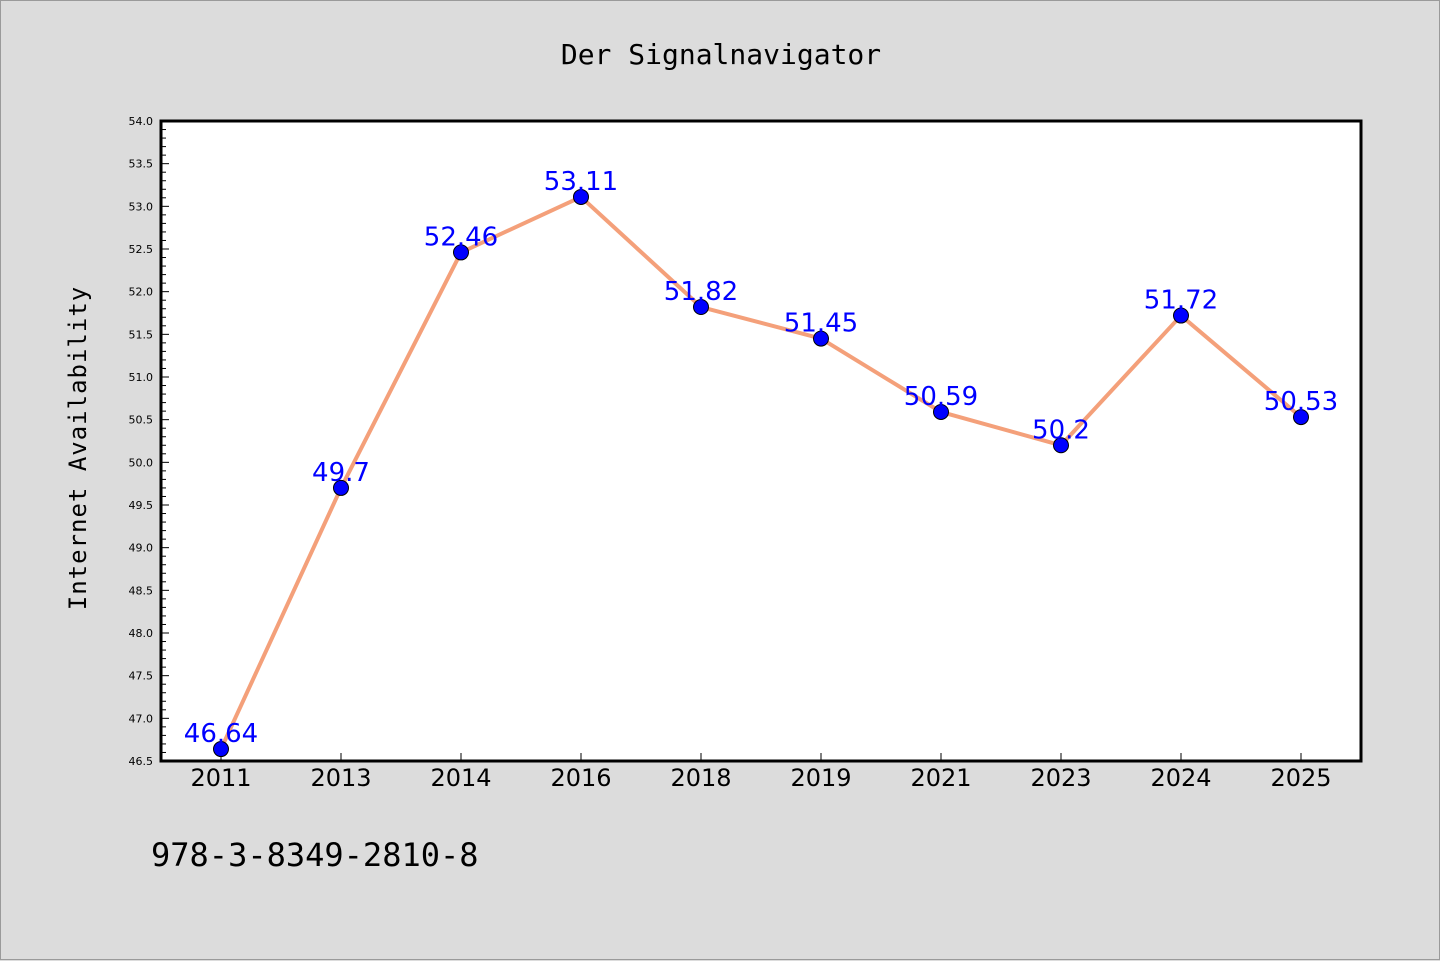 The image size is (1440, 961). Describe the element at coordinates (460, 778) in the screenshot. I see `x-tick-label: 2014` at that location.